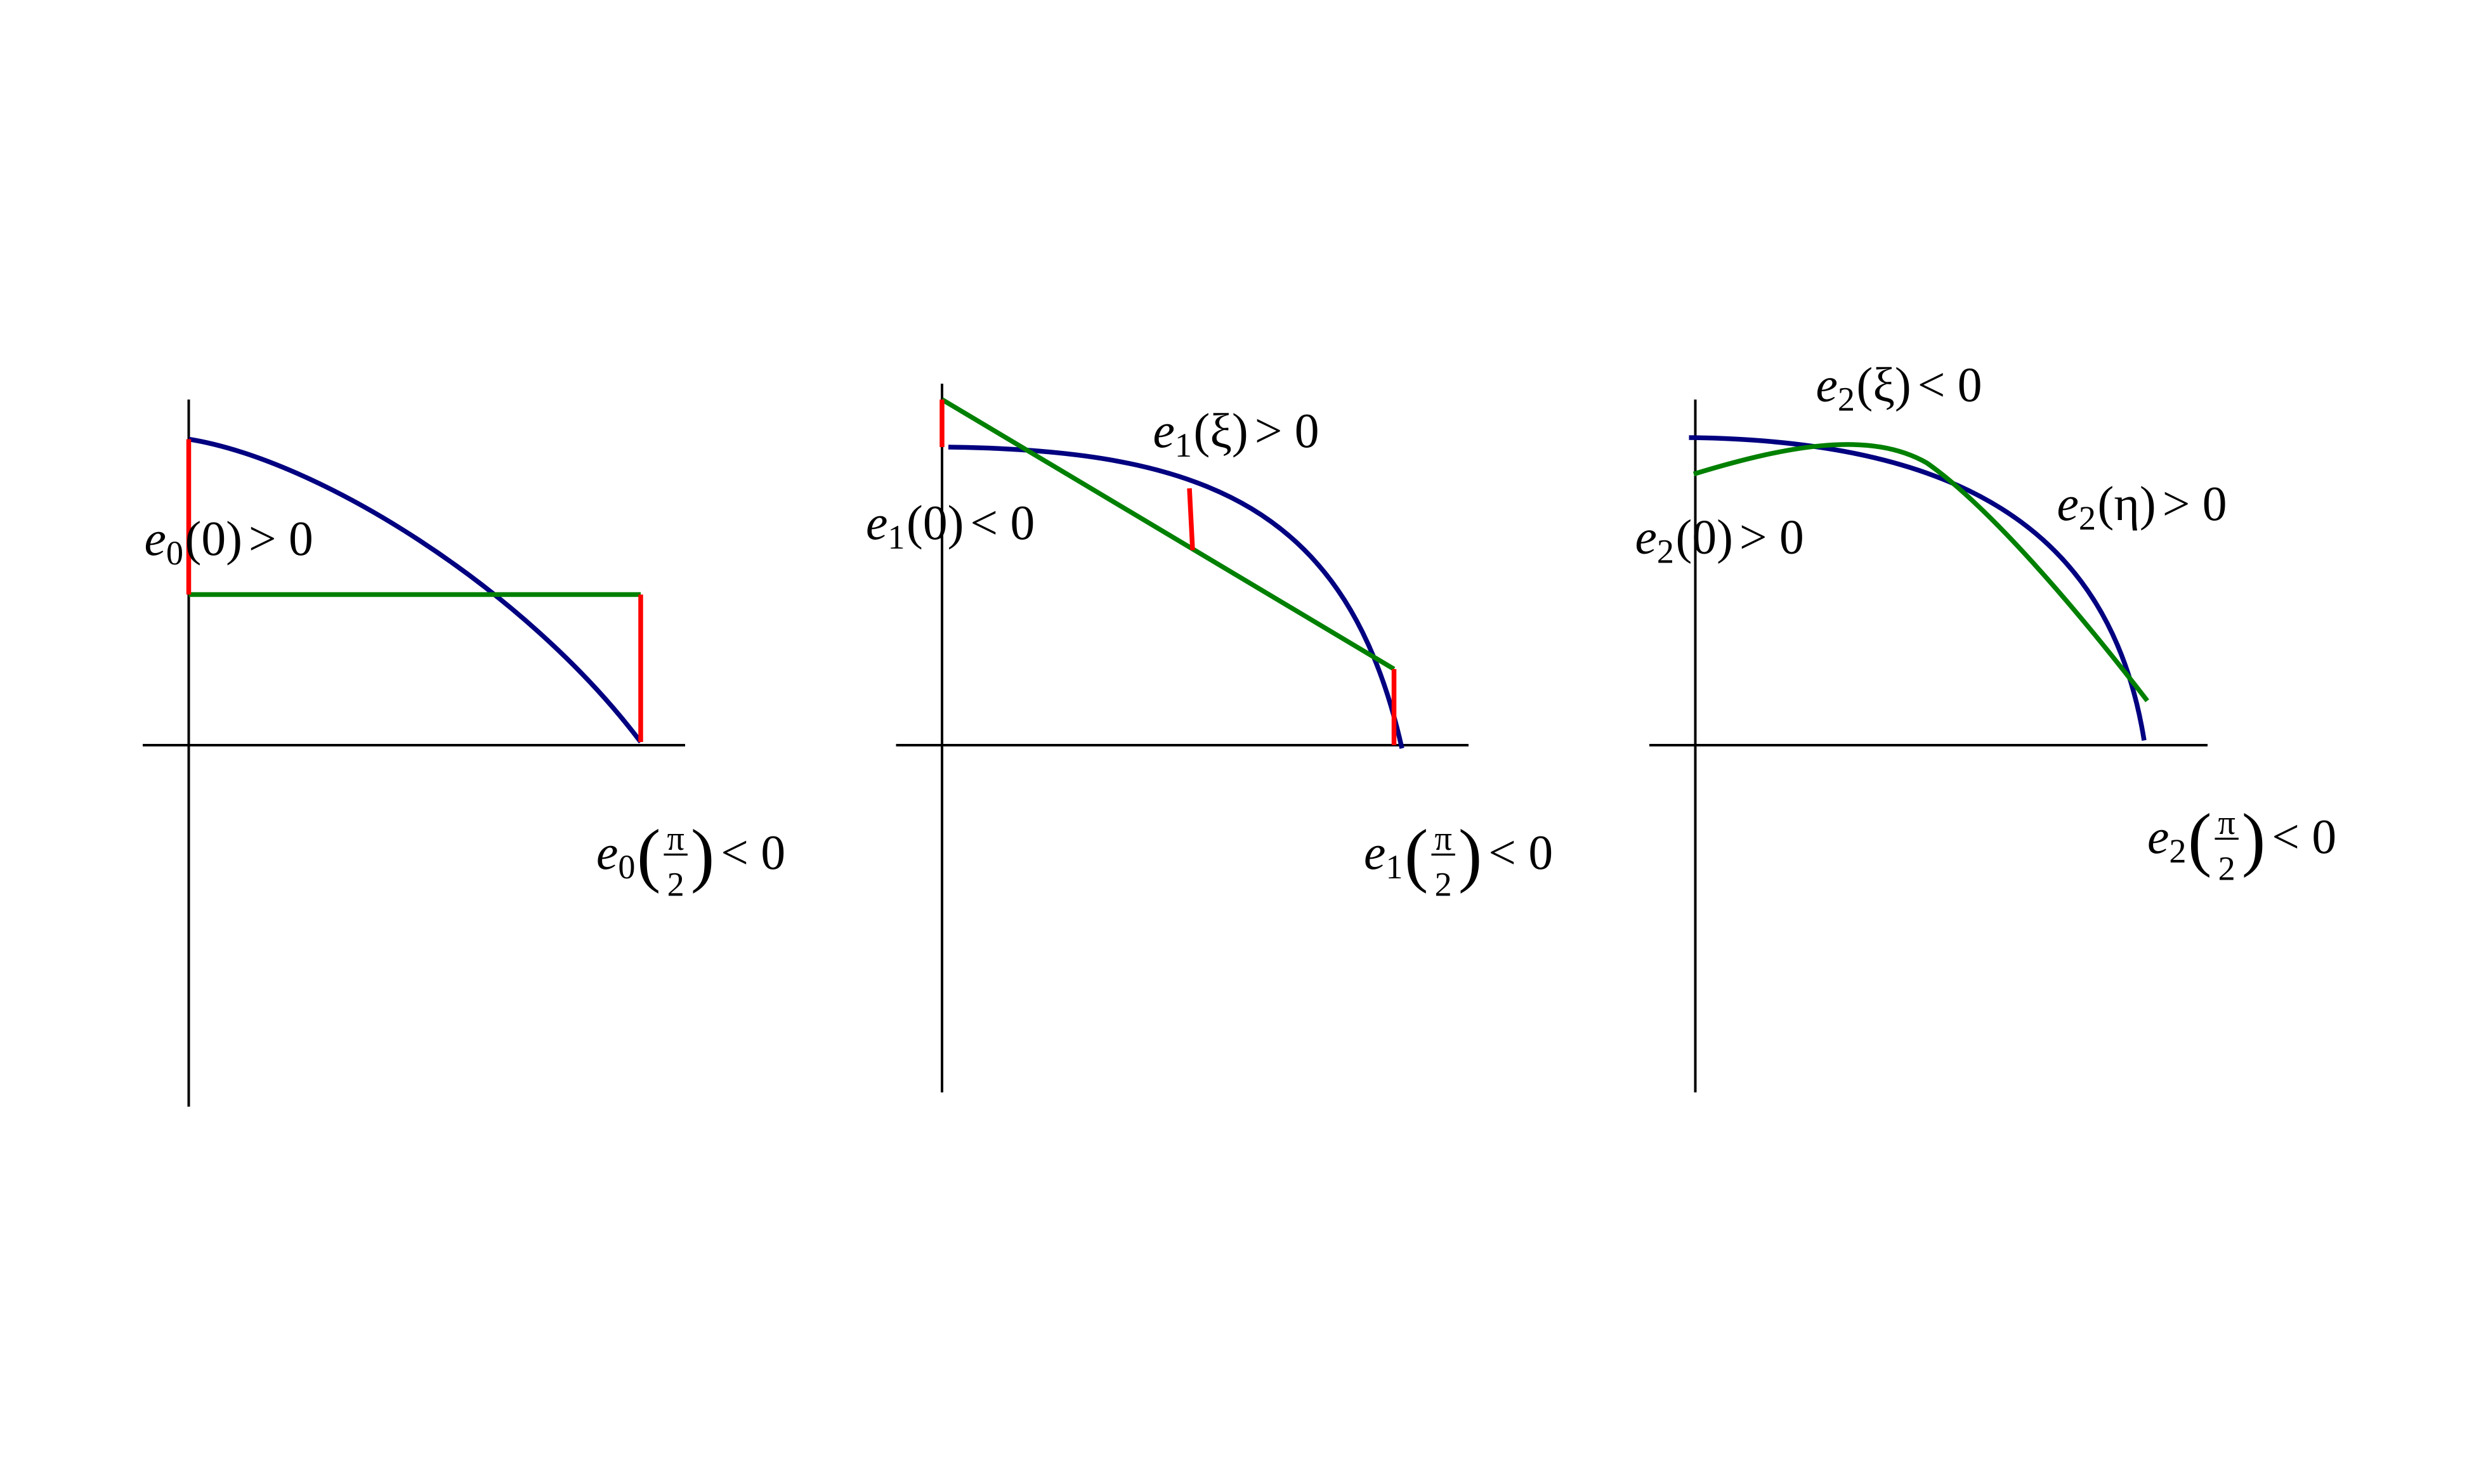 The image size is (2474, 1484). What do you see at coordinates (1191, 519) in the screenshot?
I see `error` at bounding box center [1191, 519].